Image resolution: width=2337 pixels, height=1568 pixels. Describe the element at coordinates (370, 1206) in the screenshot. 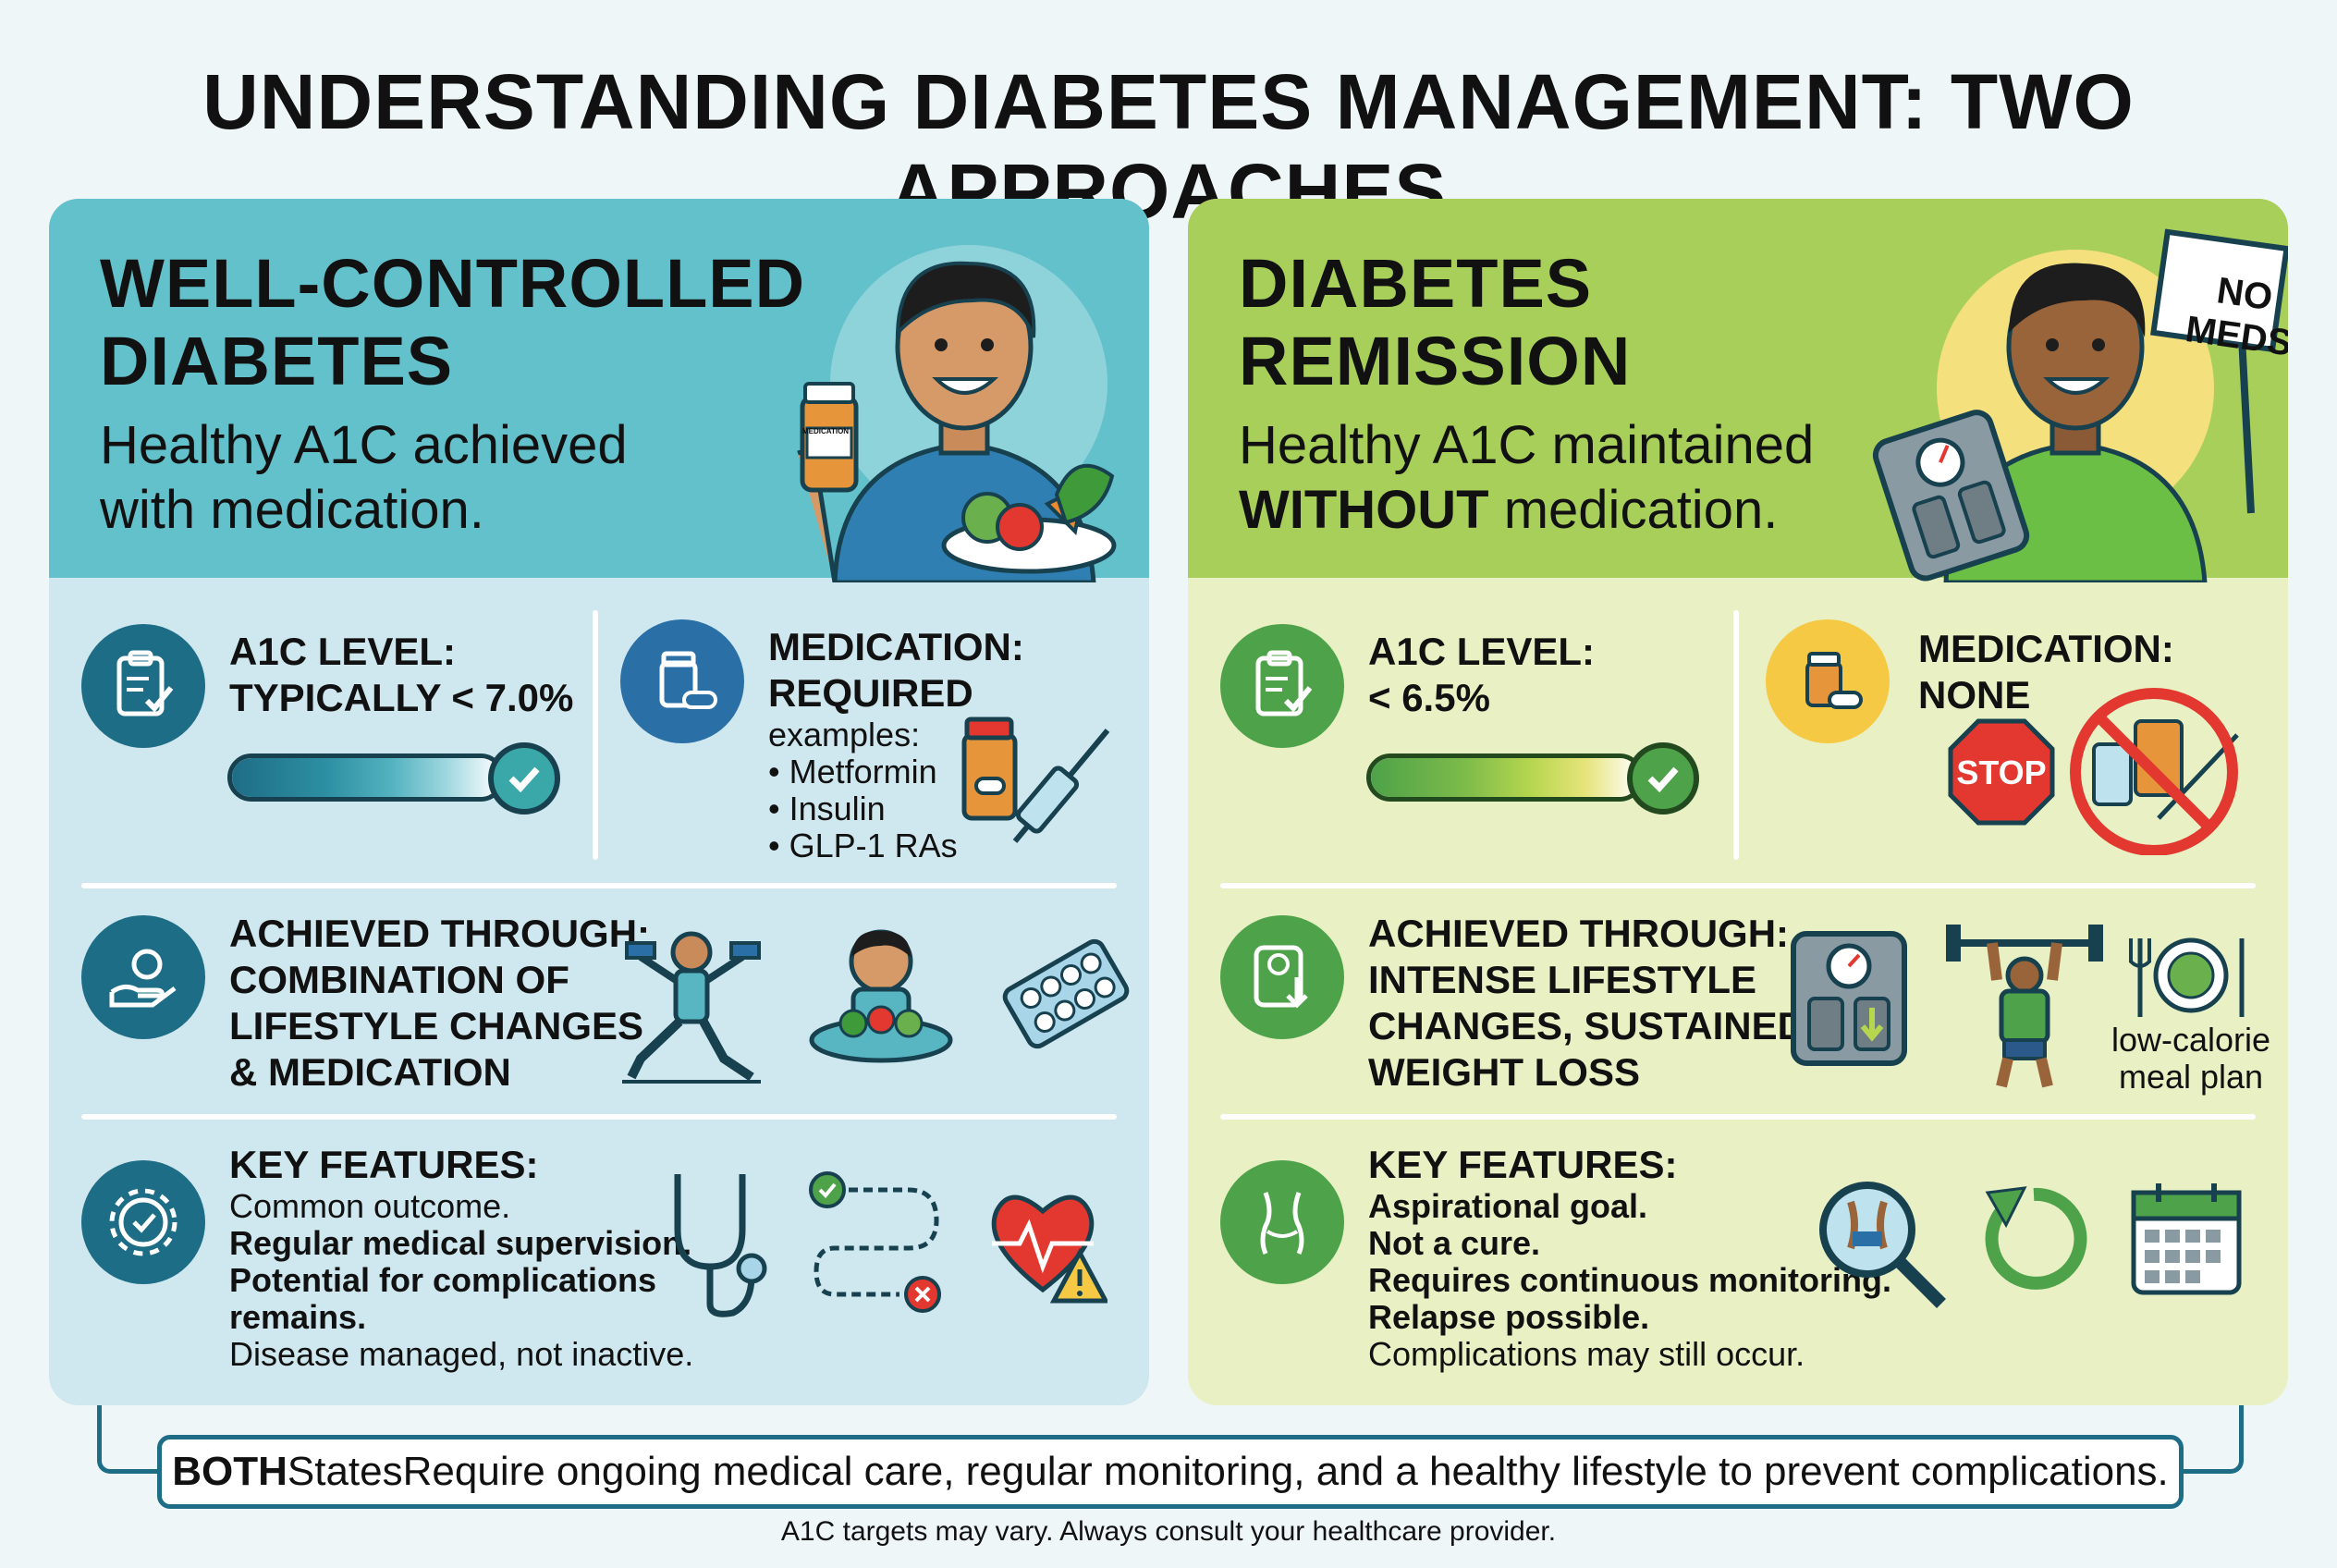

I see `feature-item: Common outcome.` at that location.